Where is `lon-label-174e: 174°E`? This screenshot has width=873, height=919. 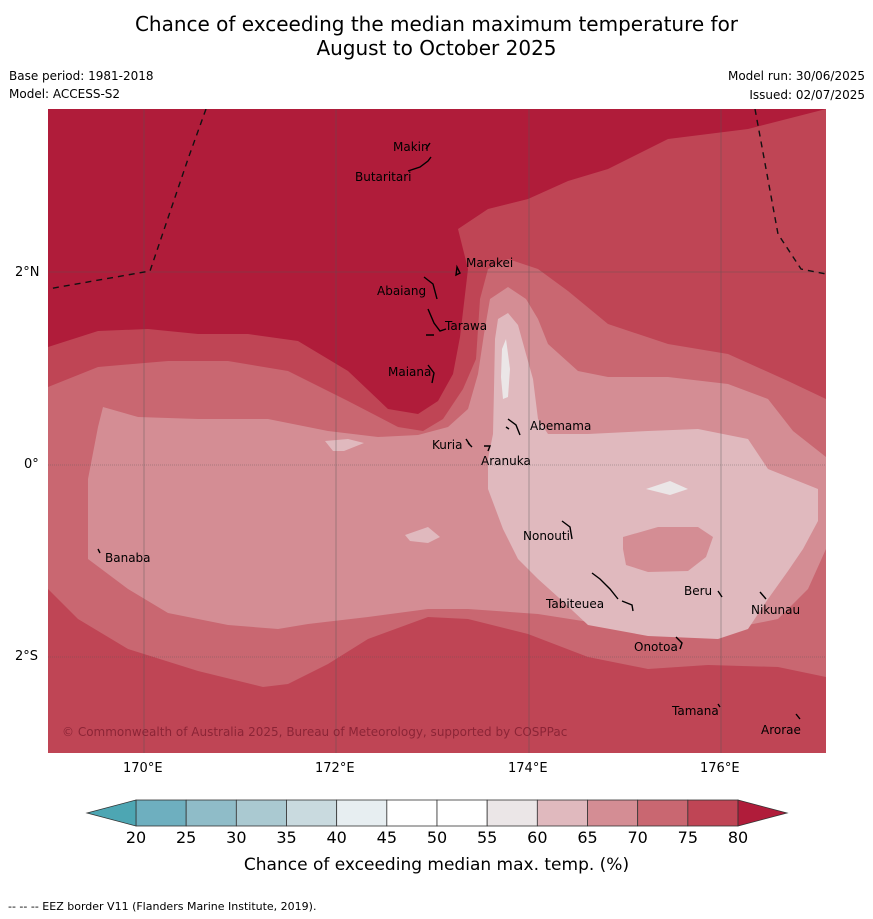
lon-label-174e: 174°E is located at coordinates (528, 768).